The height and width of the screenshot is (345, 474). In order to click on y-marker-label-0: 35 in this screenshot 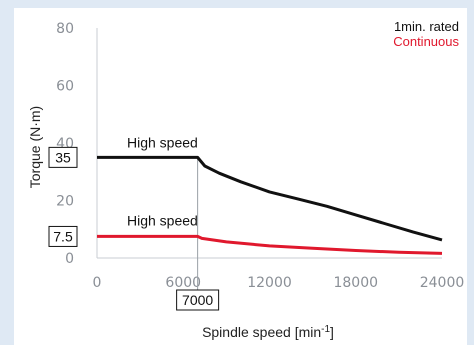, I will do `click(63, 157)`.